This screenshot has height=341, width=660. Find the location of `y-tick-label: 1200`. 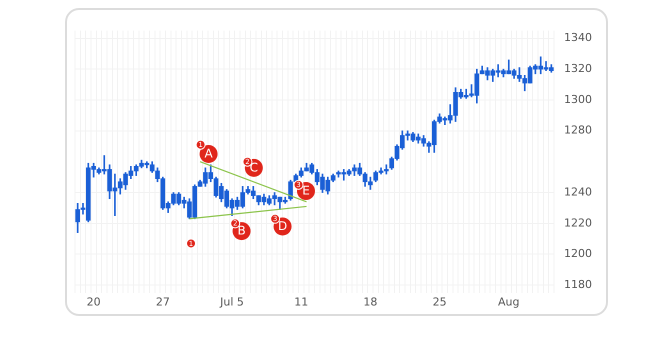

y-tick-label: 1200 is located at coordinates (578, 253).